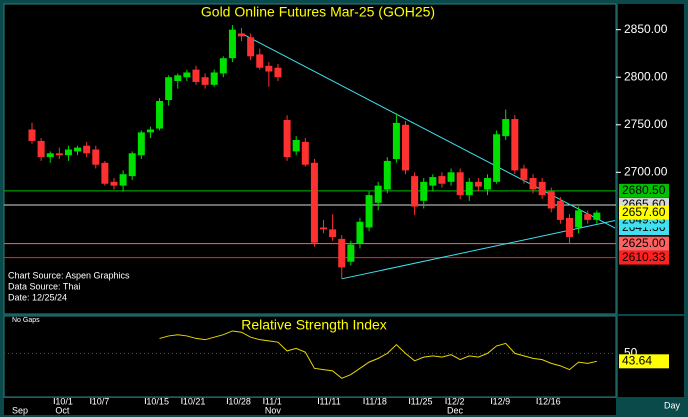 This screenshot has width=688, height=417. I want to click on x-tick-label: 10/28, so click(239, 401).